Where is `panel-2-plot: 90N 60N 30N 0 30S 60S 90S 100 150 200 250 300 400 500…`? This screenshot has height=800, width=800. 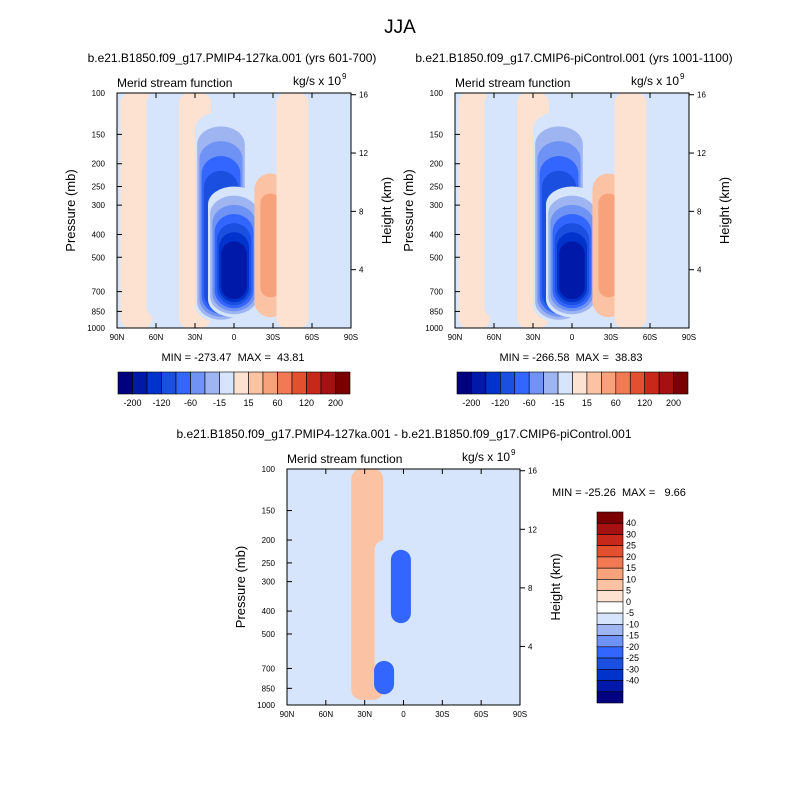 panel-2-plot: 90N 60N 30N 0 30S 60S 90S 100 150 200 250 300 400 500… is located at coordinates (566, 207).